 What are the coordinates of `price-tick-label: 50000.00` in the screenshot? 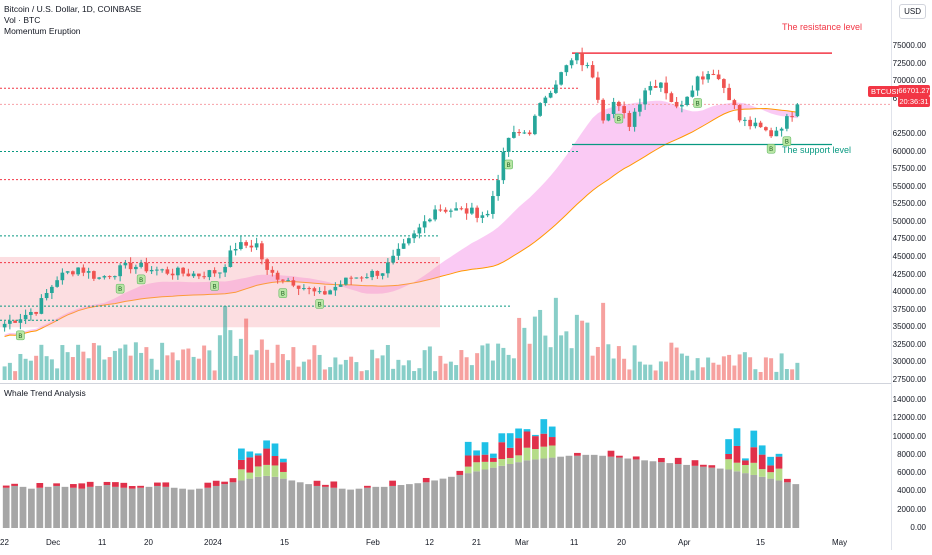 It's located at (909, 221).